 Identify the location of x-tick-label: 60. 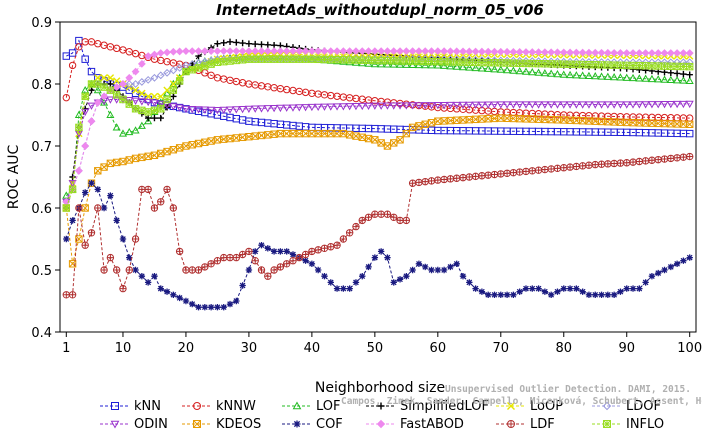
(438, 348).